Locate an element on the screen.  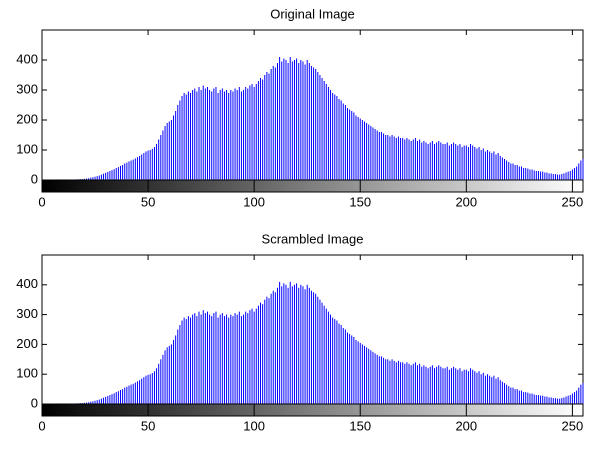
chart-title: Original Image is located at coordinates (312, 13).